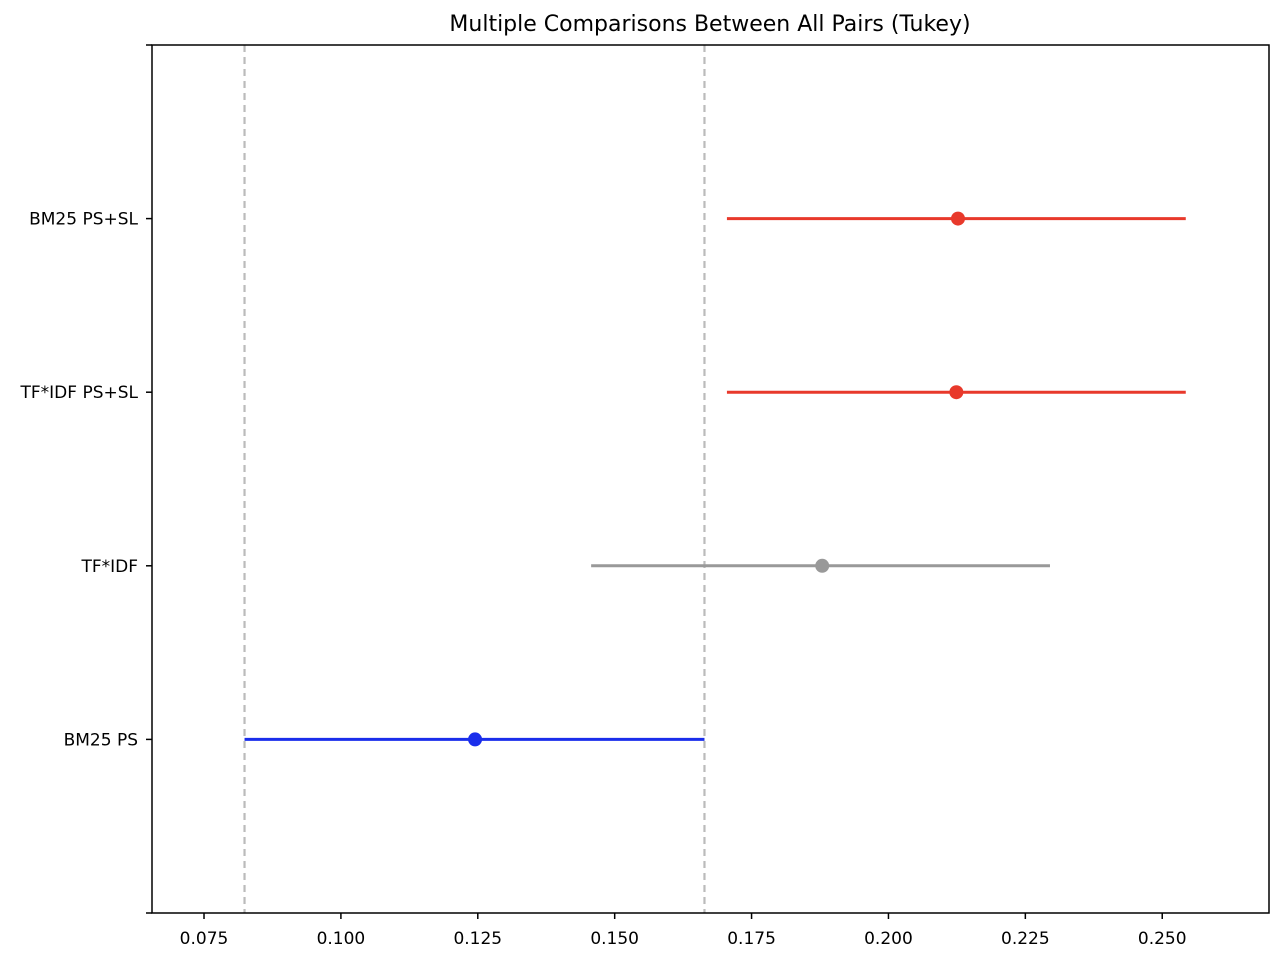 The image size is (1288, 960). What do you see at coordinates (614, 939) in the screenshot?
I see `x-tick-label: 0.150` at bounding box center [614, 939].